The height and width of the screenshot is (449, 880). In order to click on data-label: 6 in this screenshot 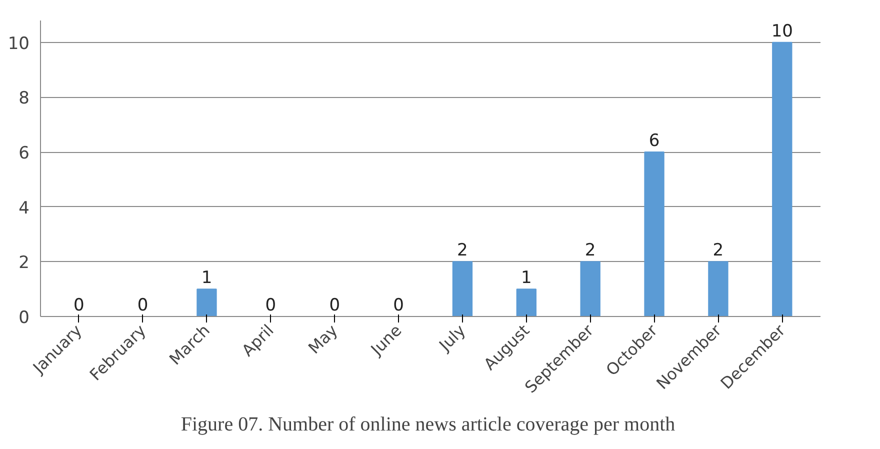, I will do `click(654, 141)`.